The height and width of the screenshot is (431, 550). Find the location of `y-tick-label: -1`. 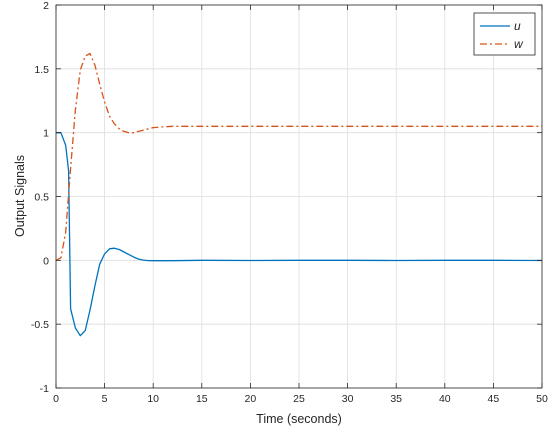

y-tick-label: -1 is located at coordinates (44, 389).